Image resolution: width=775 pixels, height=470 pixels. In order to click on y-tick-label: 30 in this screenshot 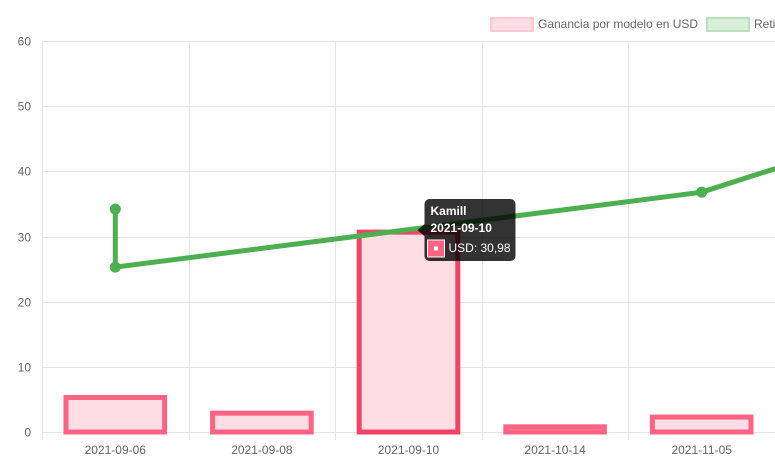, I will do `click(25, 238)`.